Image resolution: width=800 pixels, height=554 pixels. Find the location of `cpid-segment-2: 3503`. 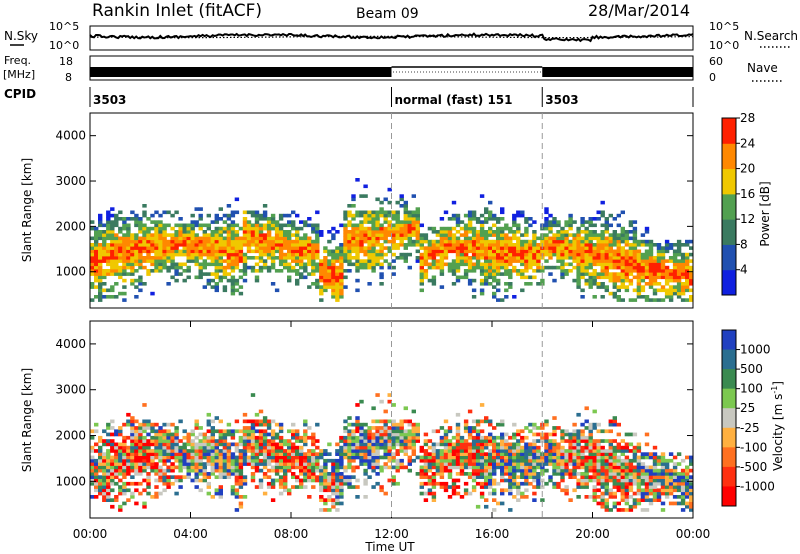

cpid-segment-2: 3503 is located at coordinates (561, 100).